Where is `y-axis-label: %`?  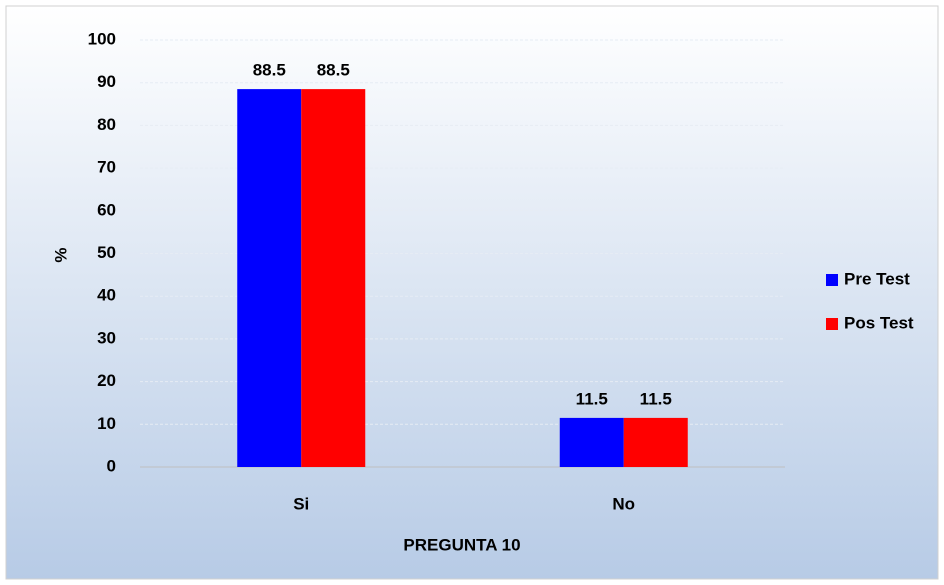 y-axis-label: % is located at coordinates (60, 254).